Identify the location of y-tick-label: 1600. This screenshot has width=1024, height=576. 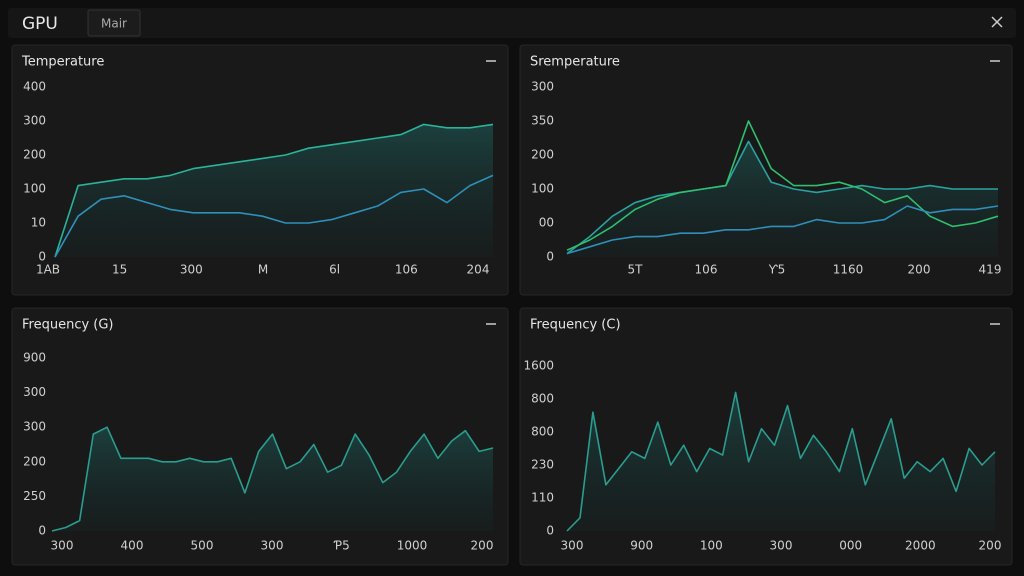
(538, 366).